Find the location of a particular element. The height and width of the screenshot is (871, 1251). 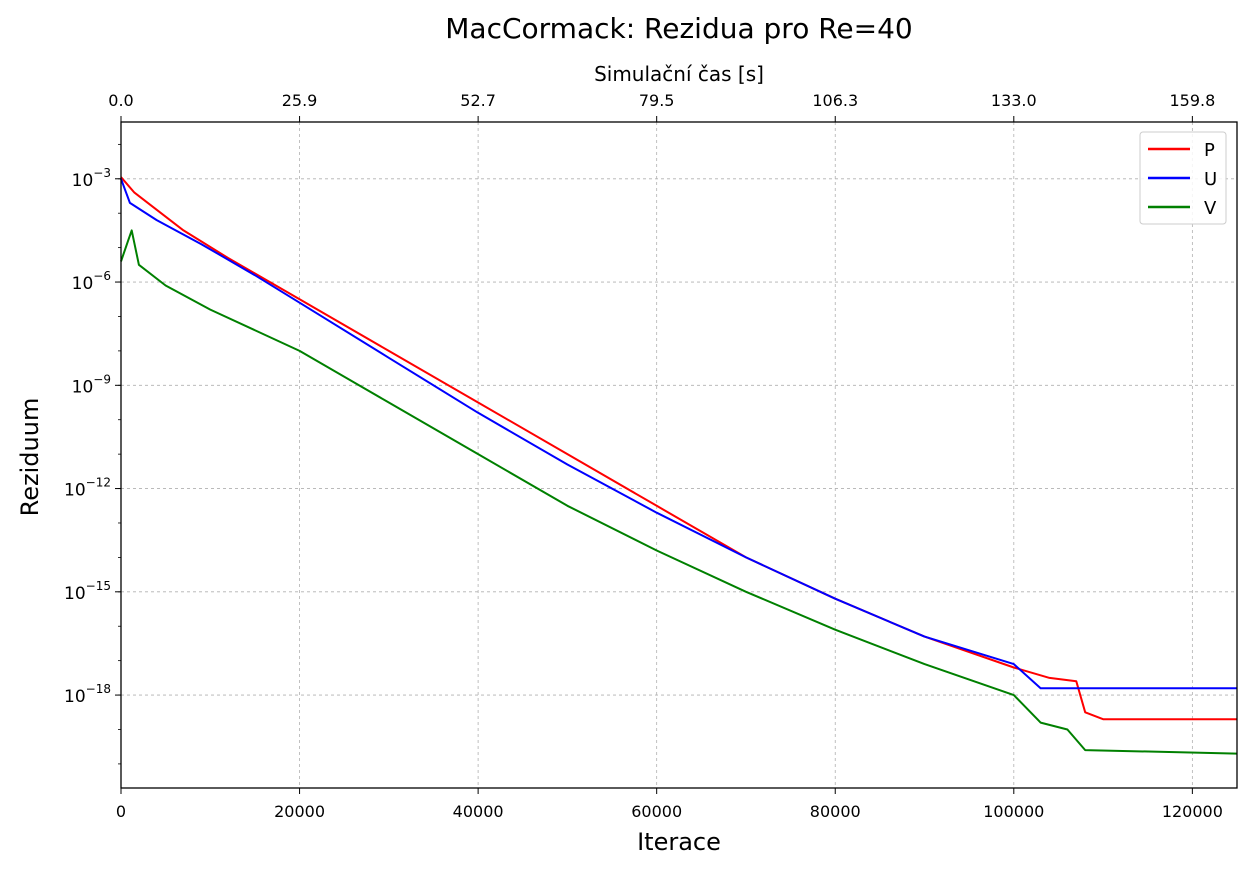

x-tick-label: 40000 is located at coordinates (478, 811).